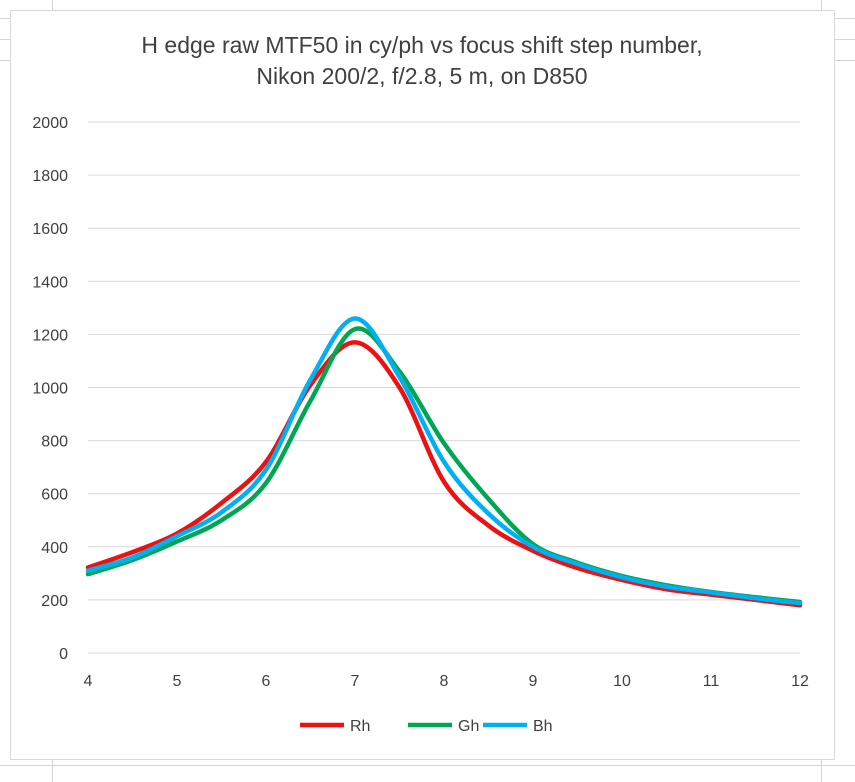 This screenshot has height=782, width=855. Describe the element at coordinates (533, 681) in the screenshot. I see `x-tick-label: 9` at that location.